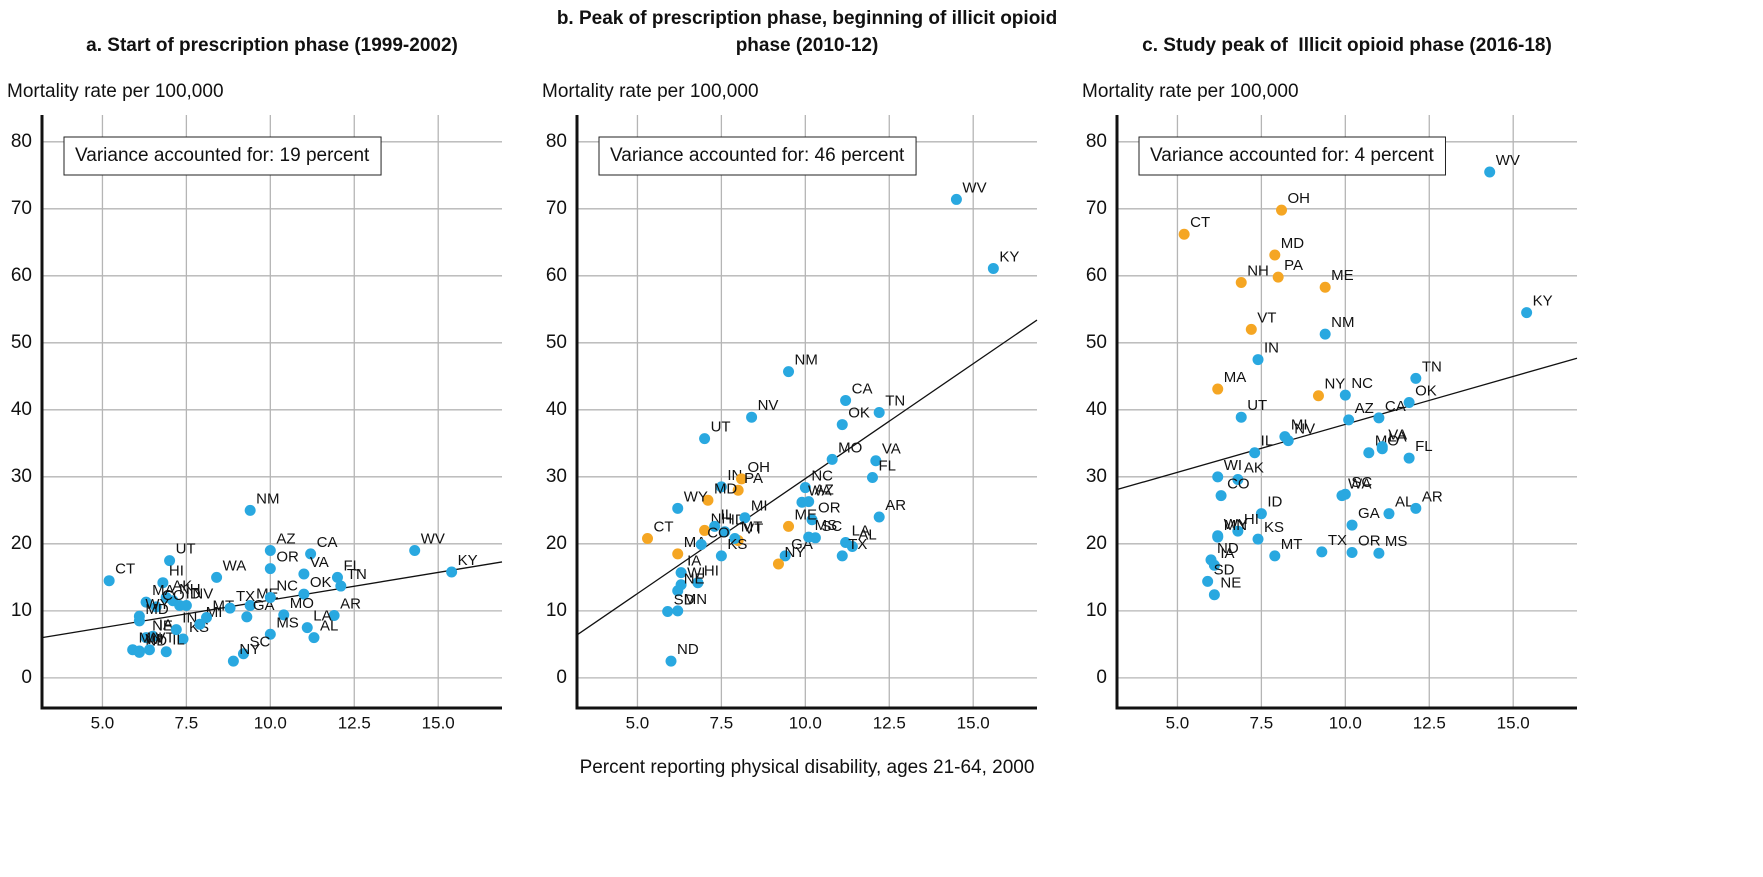  What do you see at coordinates (759, 467) in the screenshot?
I see `point-label: OH` at bounding box center [759, 467].